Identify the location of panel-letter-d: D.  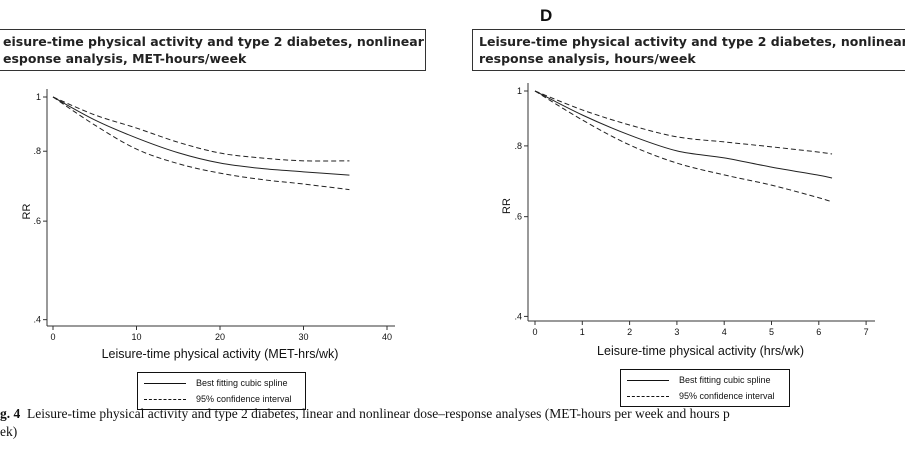
(546, 15).